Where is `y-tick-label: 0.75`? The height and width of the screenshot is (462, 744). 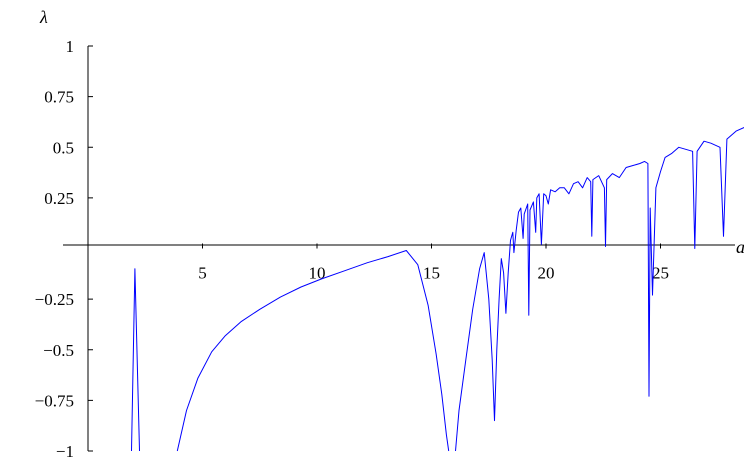
y-tick-label: 0.75 is located at coordinates (59, 97).